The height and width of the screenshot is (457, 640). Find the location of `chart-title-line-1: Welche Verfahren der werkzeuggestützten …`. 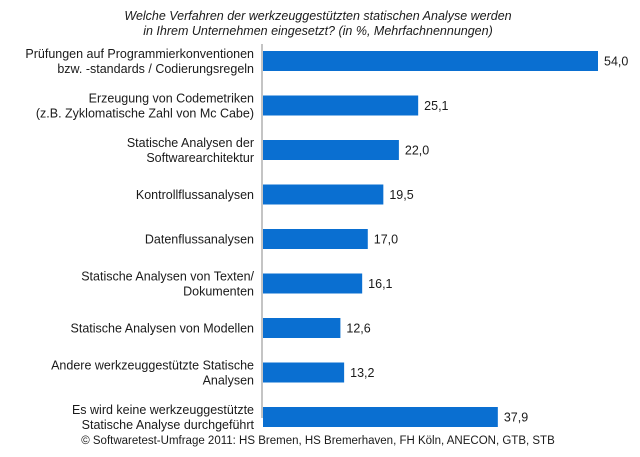

chart-title-line-1: Welche Verfahren der werkzeuggestützten … is located at coordinates (317, 16).